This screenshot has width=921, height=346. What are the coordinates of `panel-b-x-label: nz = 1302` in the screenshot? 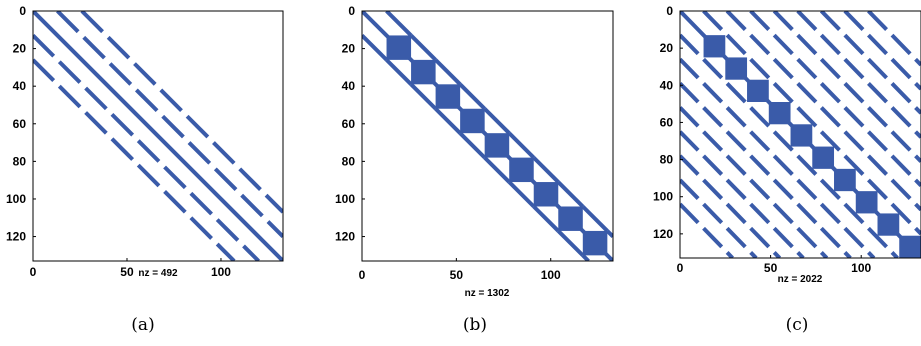 It's located at (487, 293).